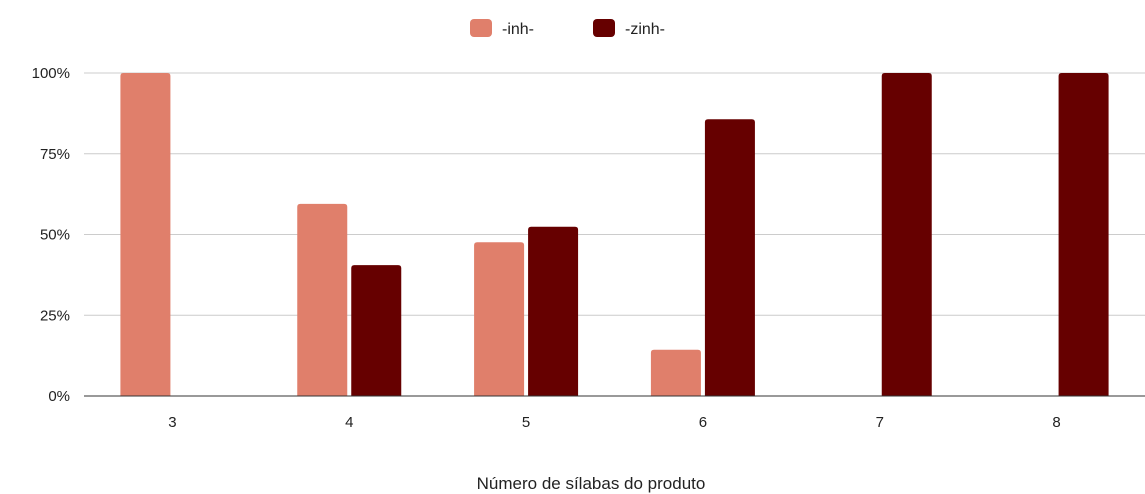  What do you see at coordinates (645, 29) in the screenshot?
I see `legend-label: -zinh-` at bounding box center [645, 29].